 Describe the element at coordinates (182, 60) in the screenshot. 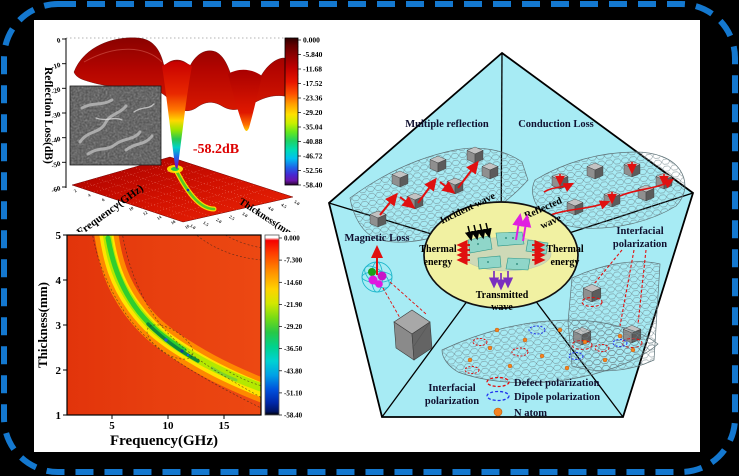

I see `3d-axes-frame` at that location.